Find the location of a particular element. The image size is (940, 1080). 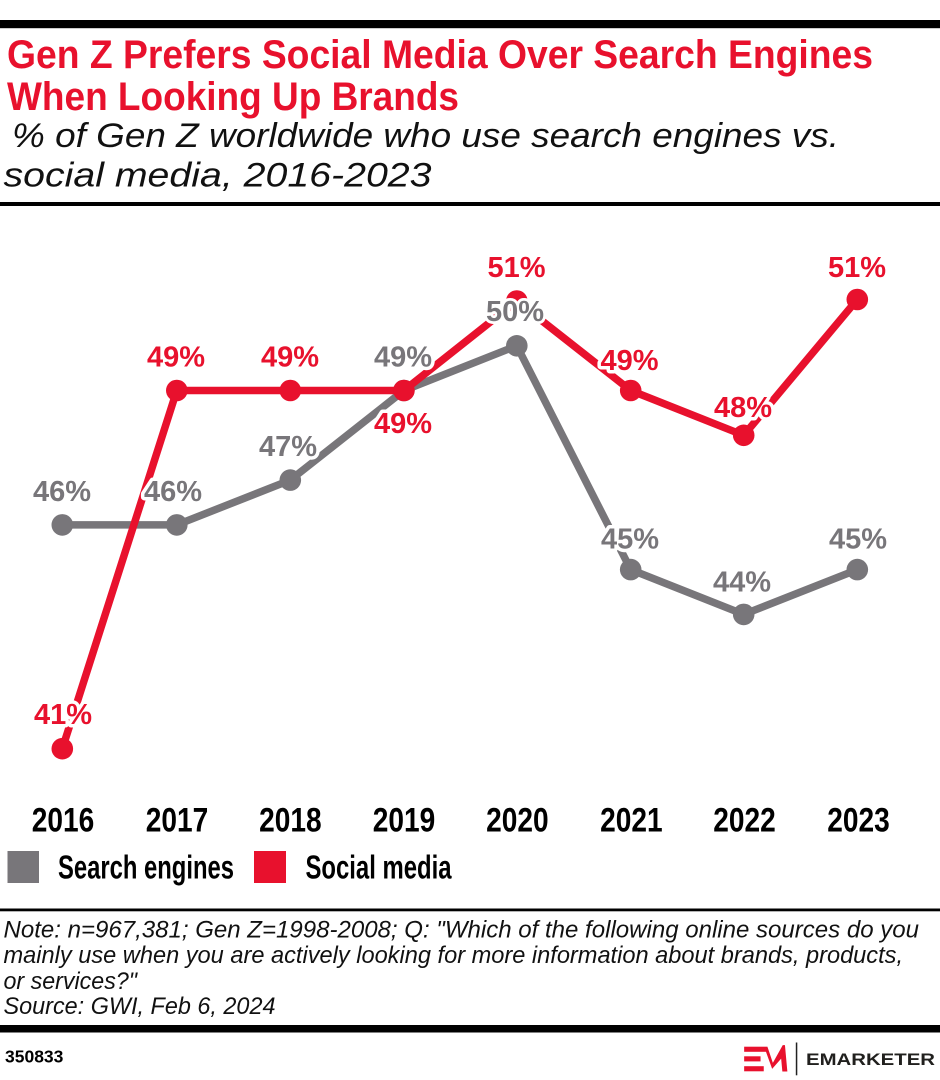

svg-text: 47% is located at coordinates (288, 447).